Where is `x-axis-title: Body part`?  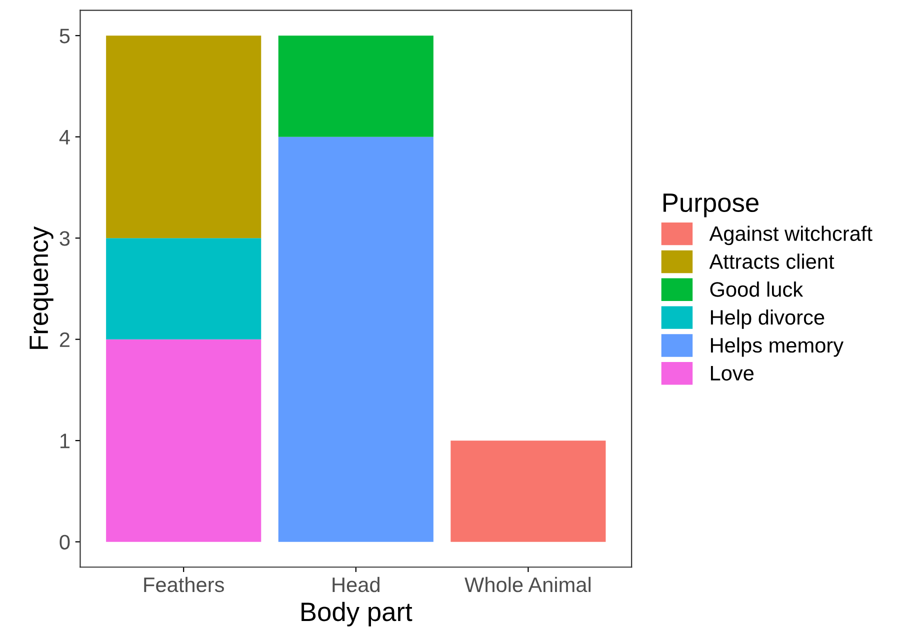 x-axis-title: Body part is located at coordinates (357, 614).